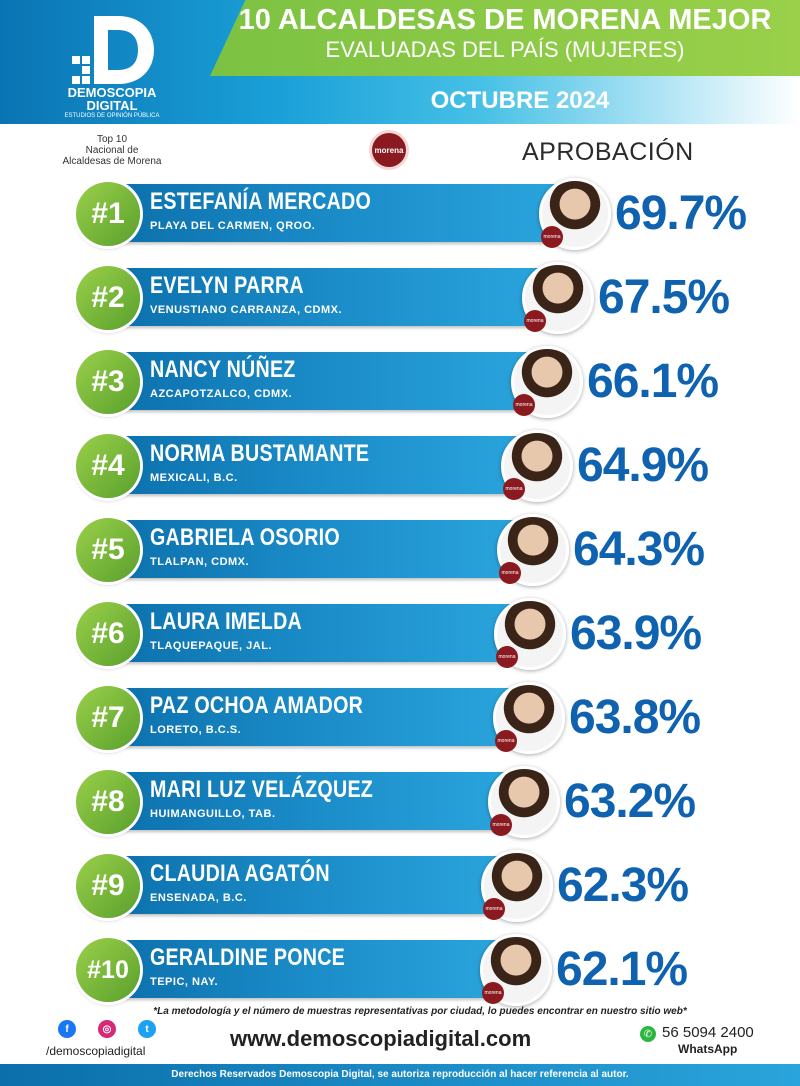 The width and height of the screenshot is (800, 1086). What do you see at coordinates (112, 139) in the screenshot?
I see `top10-line: Top 10` at bounding box center [112, 139].